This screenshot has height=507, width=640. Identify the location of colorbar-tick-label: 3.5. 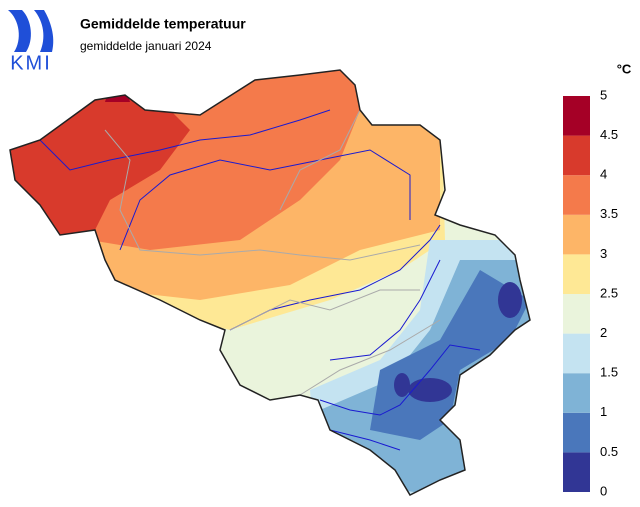
(609, 213).